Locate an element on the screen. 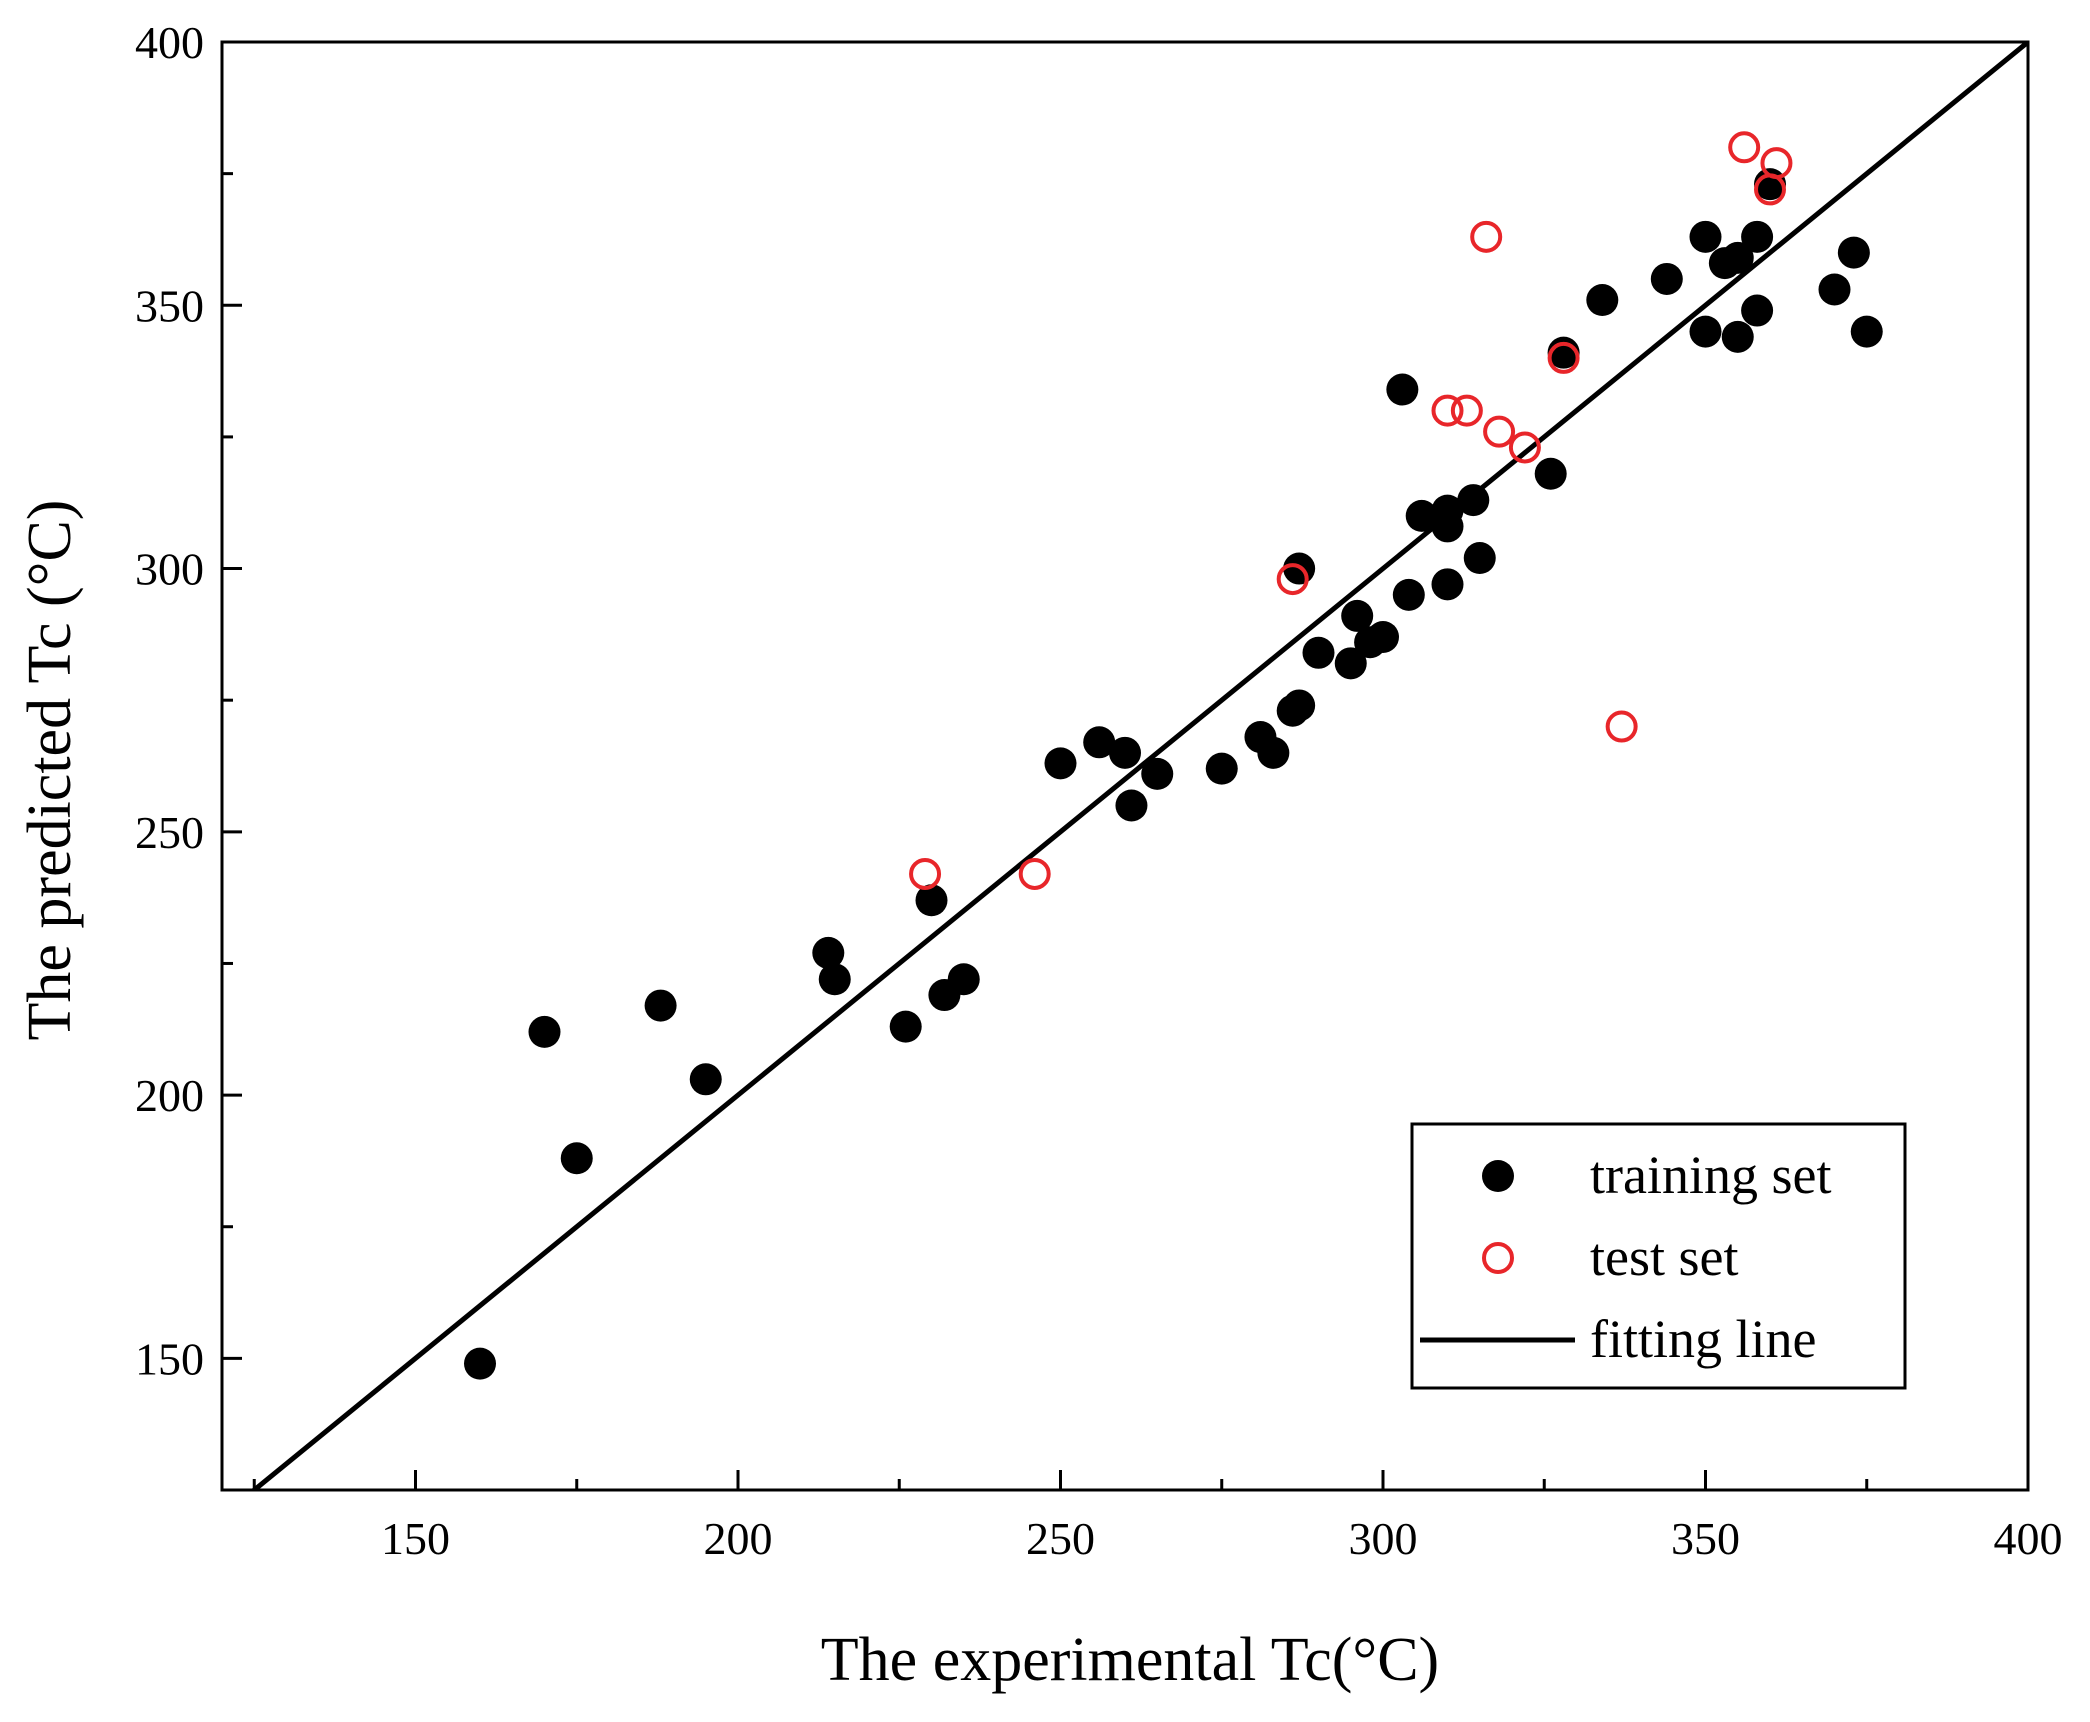  legend-test-marker is located at coordinates (1498, 1258).